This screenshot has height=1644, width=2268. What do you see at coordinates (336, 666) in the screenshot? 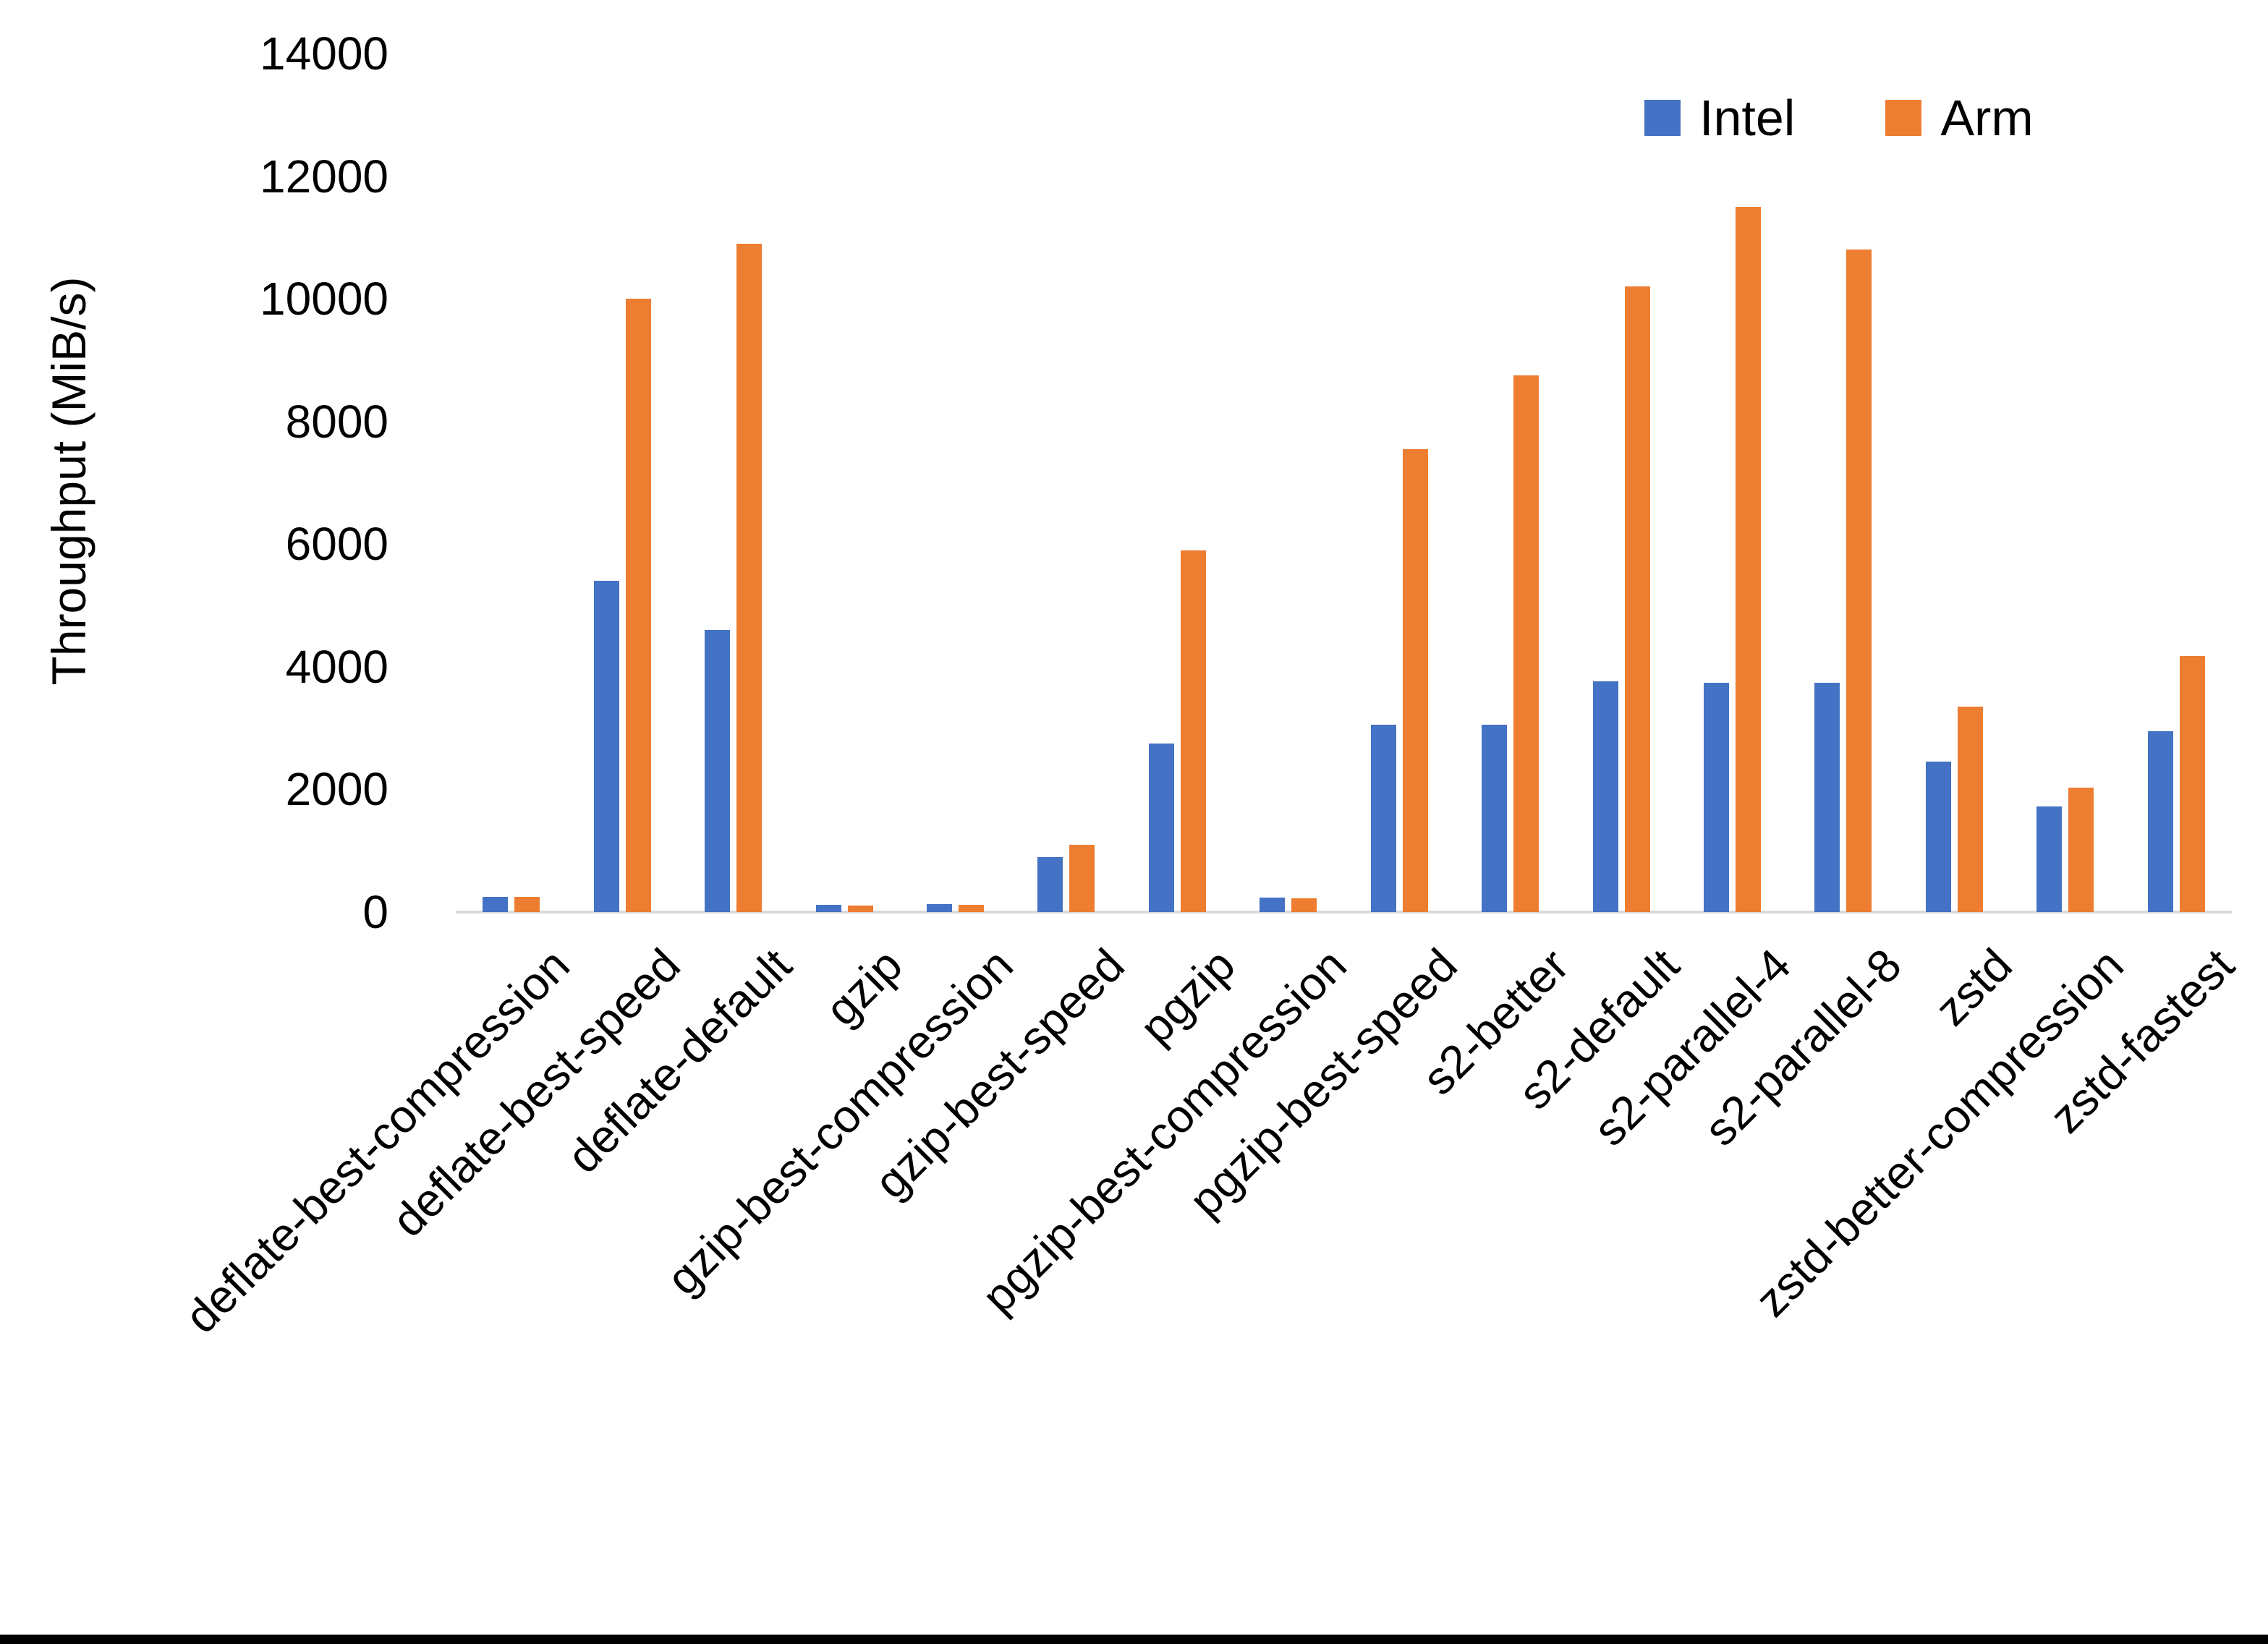
I see `y-tick-label: 4000` at bounding box center [336, 666].